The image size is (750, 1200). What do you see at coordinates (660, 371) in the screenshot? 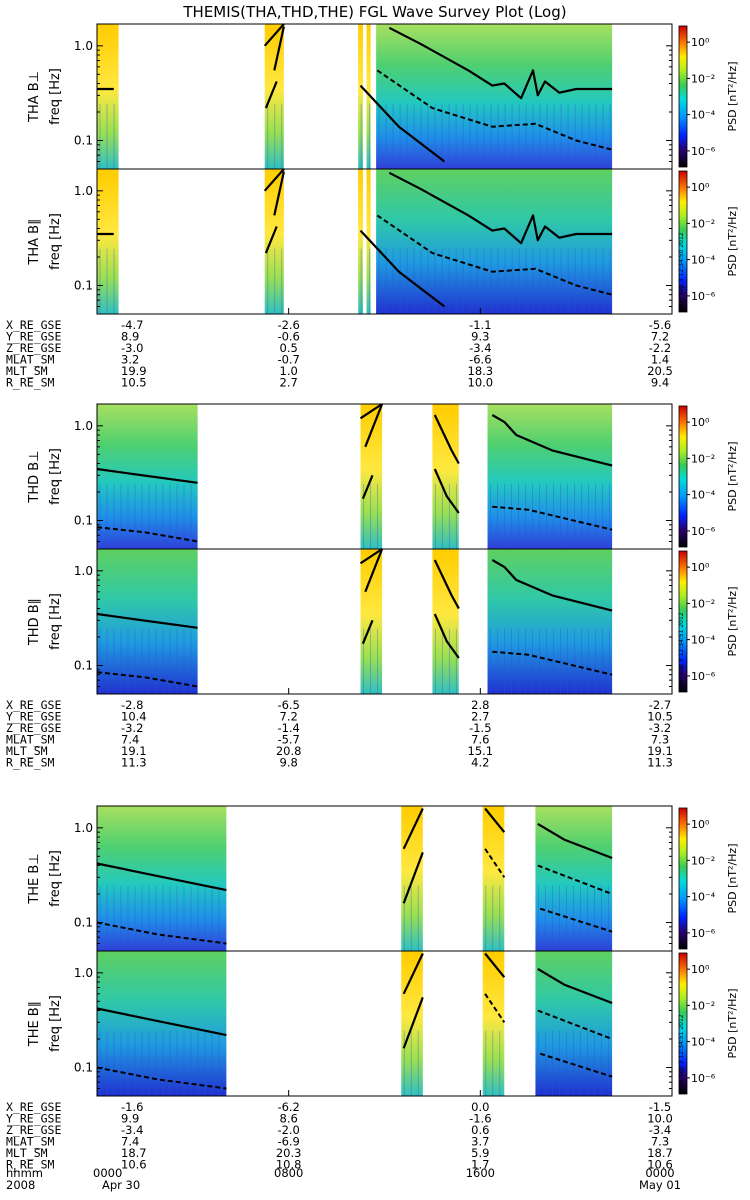
I see `ephemeris-value: 20.5` at bounding box center [660, 371].